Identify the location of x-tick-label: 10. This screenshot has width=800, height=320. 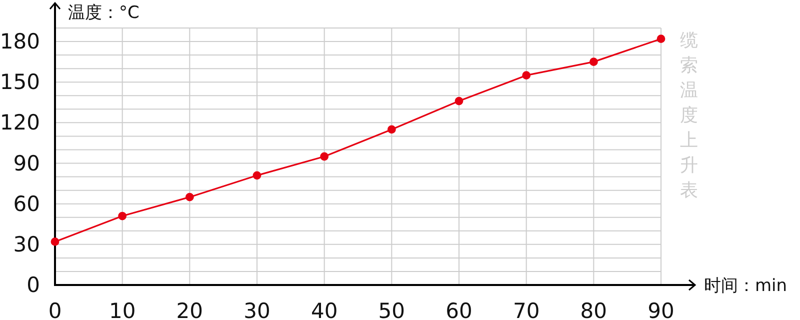
(122, 309).